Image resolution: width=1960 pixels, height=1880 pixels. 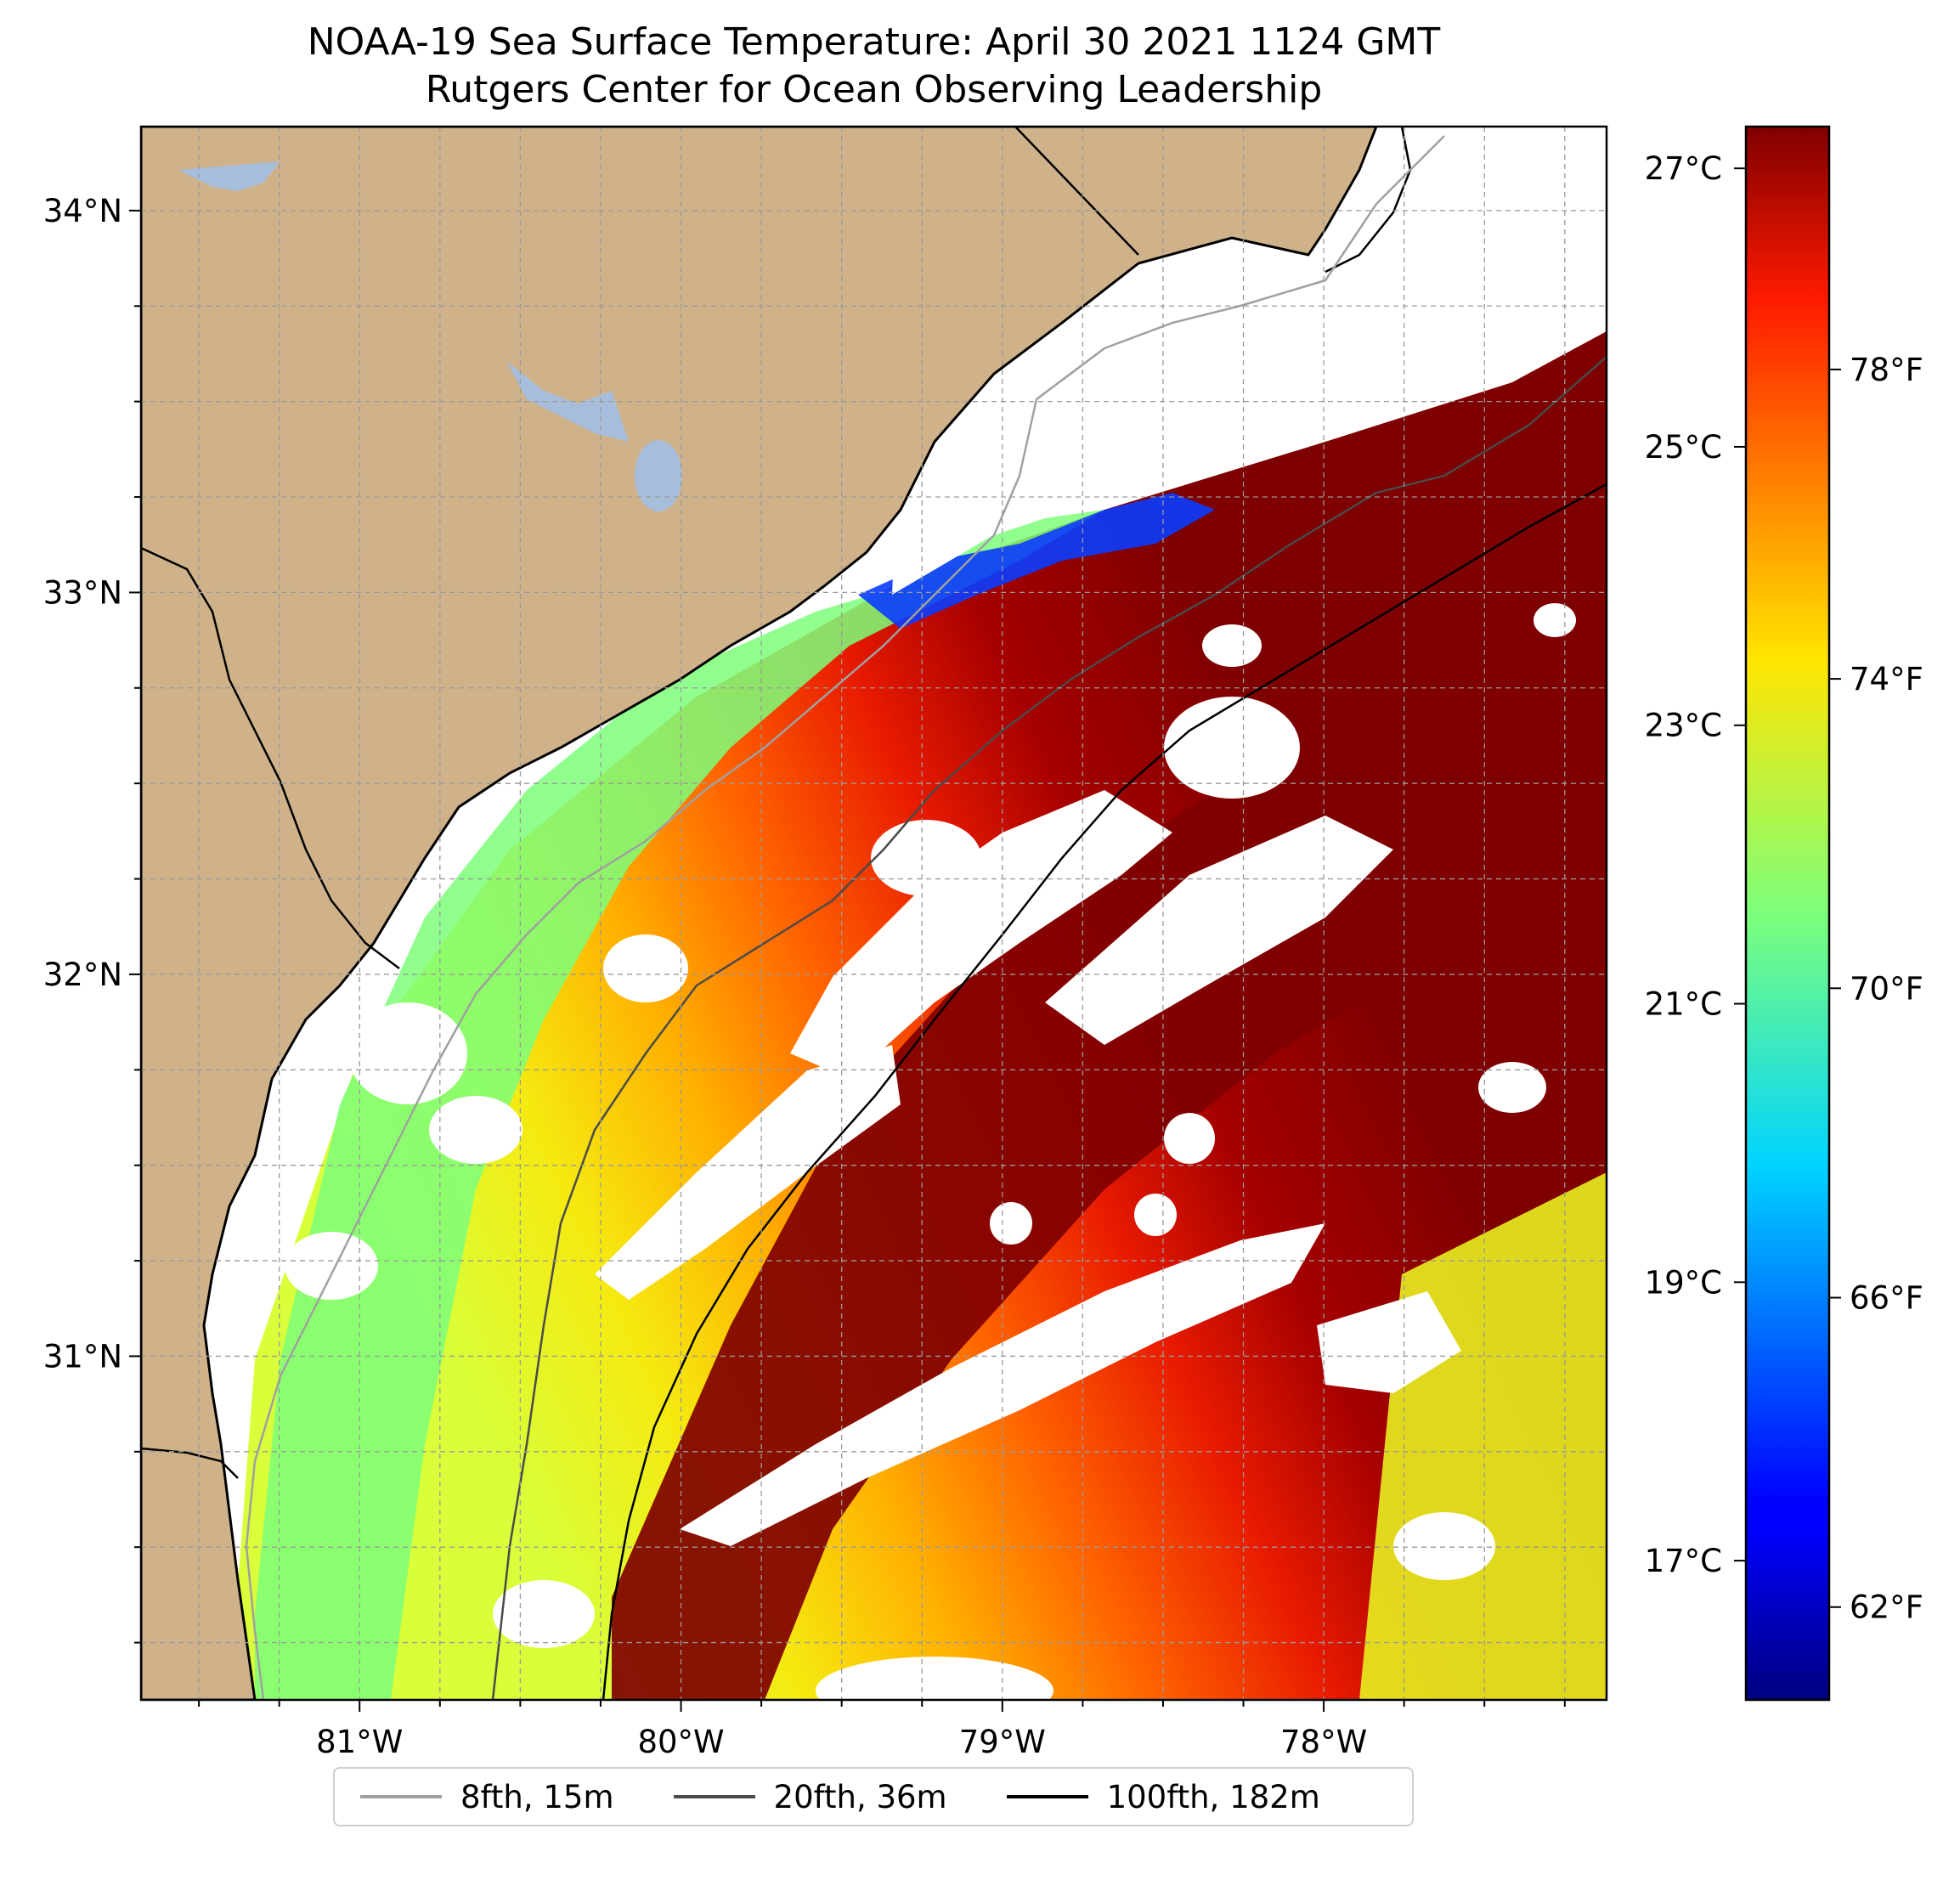 I want to click on fahrenheit-tick-label: 78°F, so click(x=1887, y=370).